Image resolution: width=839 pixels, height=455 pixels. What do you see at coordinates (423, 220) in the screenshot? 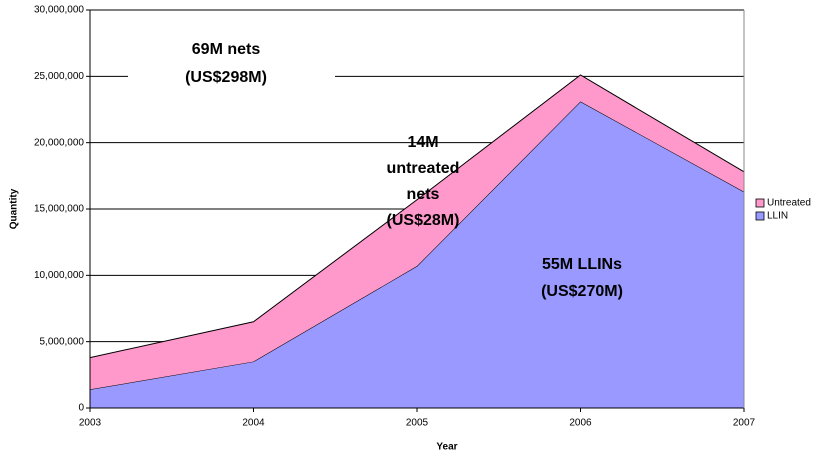
I see `annotation: (US$28M)` at bounding box center [423, 220].